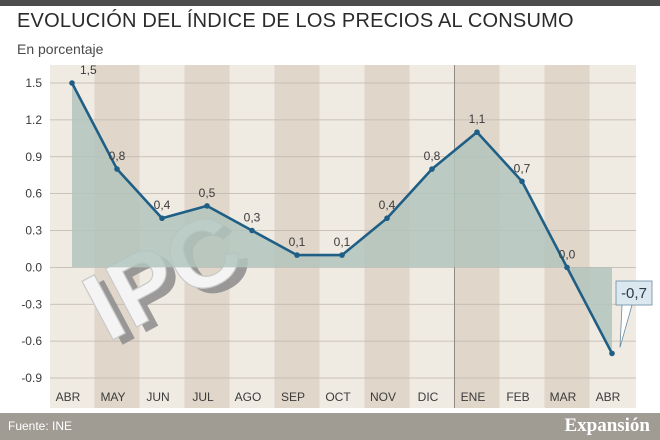 The image size is (660, 440). Describe the element at coordinates (207, 193) in the screenshot. I see `data-label: 0,5` at that location.